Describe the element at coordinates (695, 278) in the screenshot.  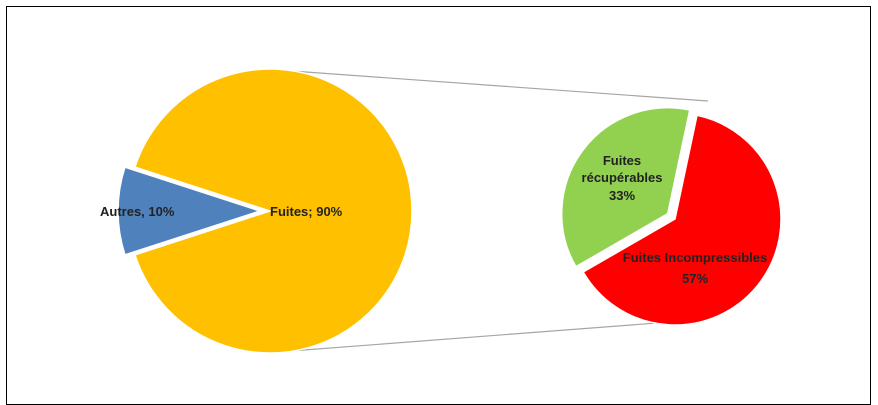
I see `slice-label: 57%` at that location.